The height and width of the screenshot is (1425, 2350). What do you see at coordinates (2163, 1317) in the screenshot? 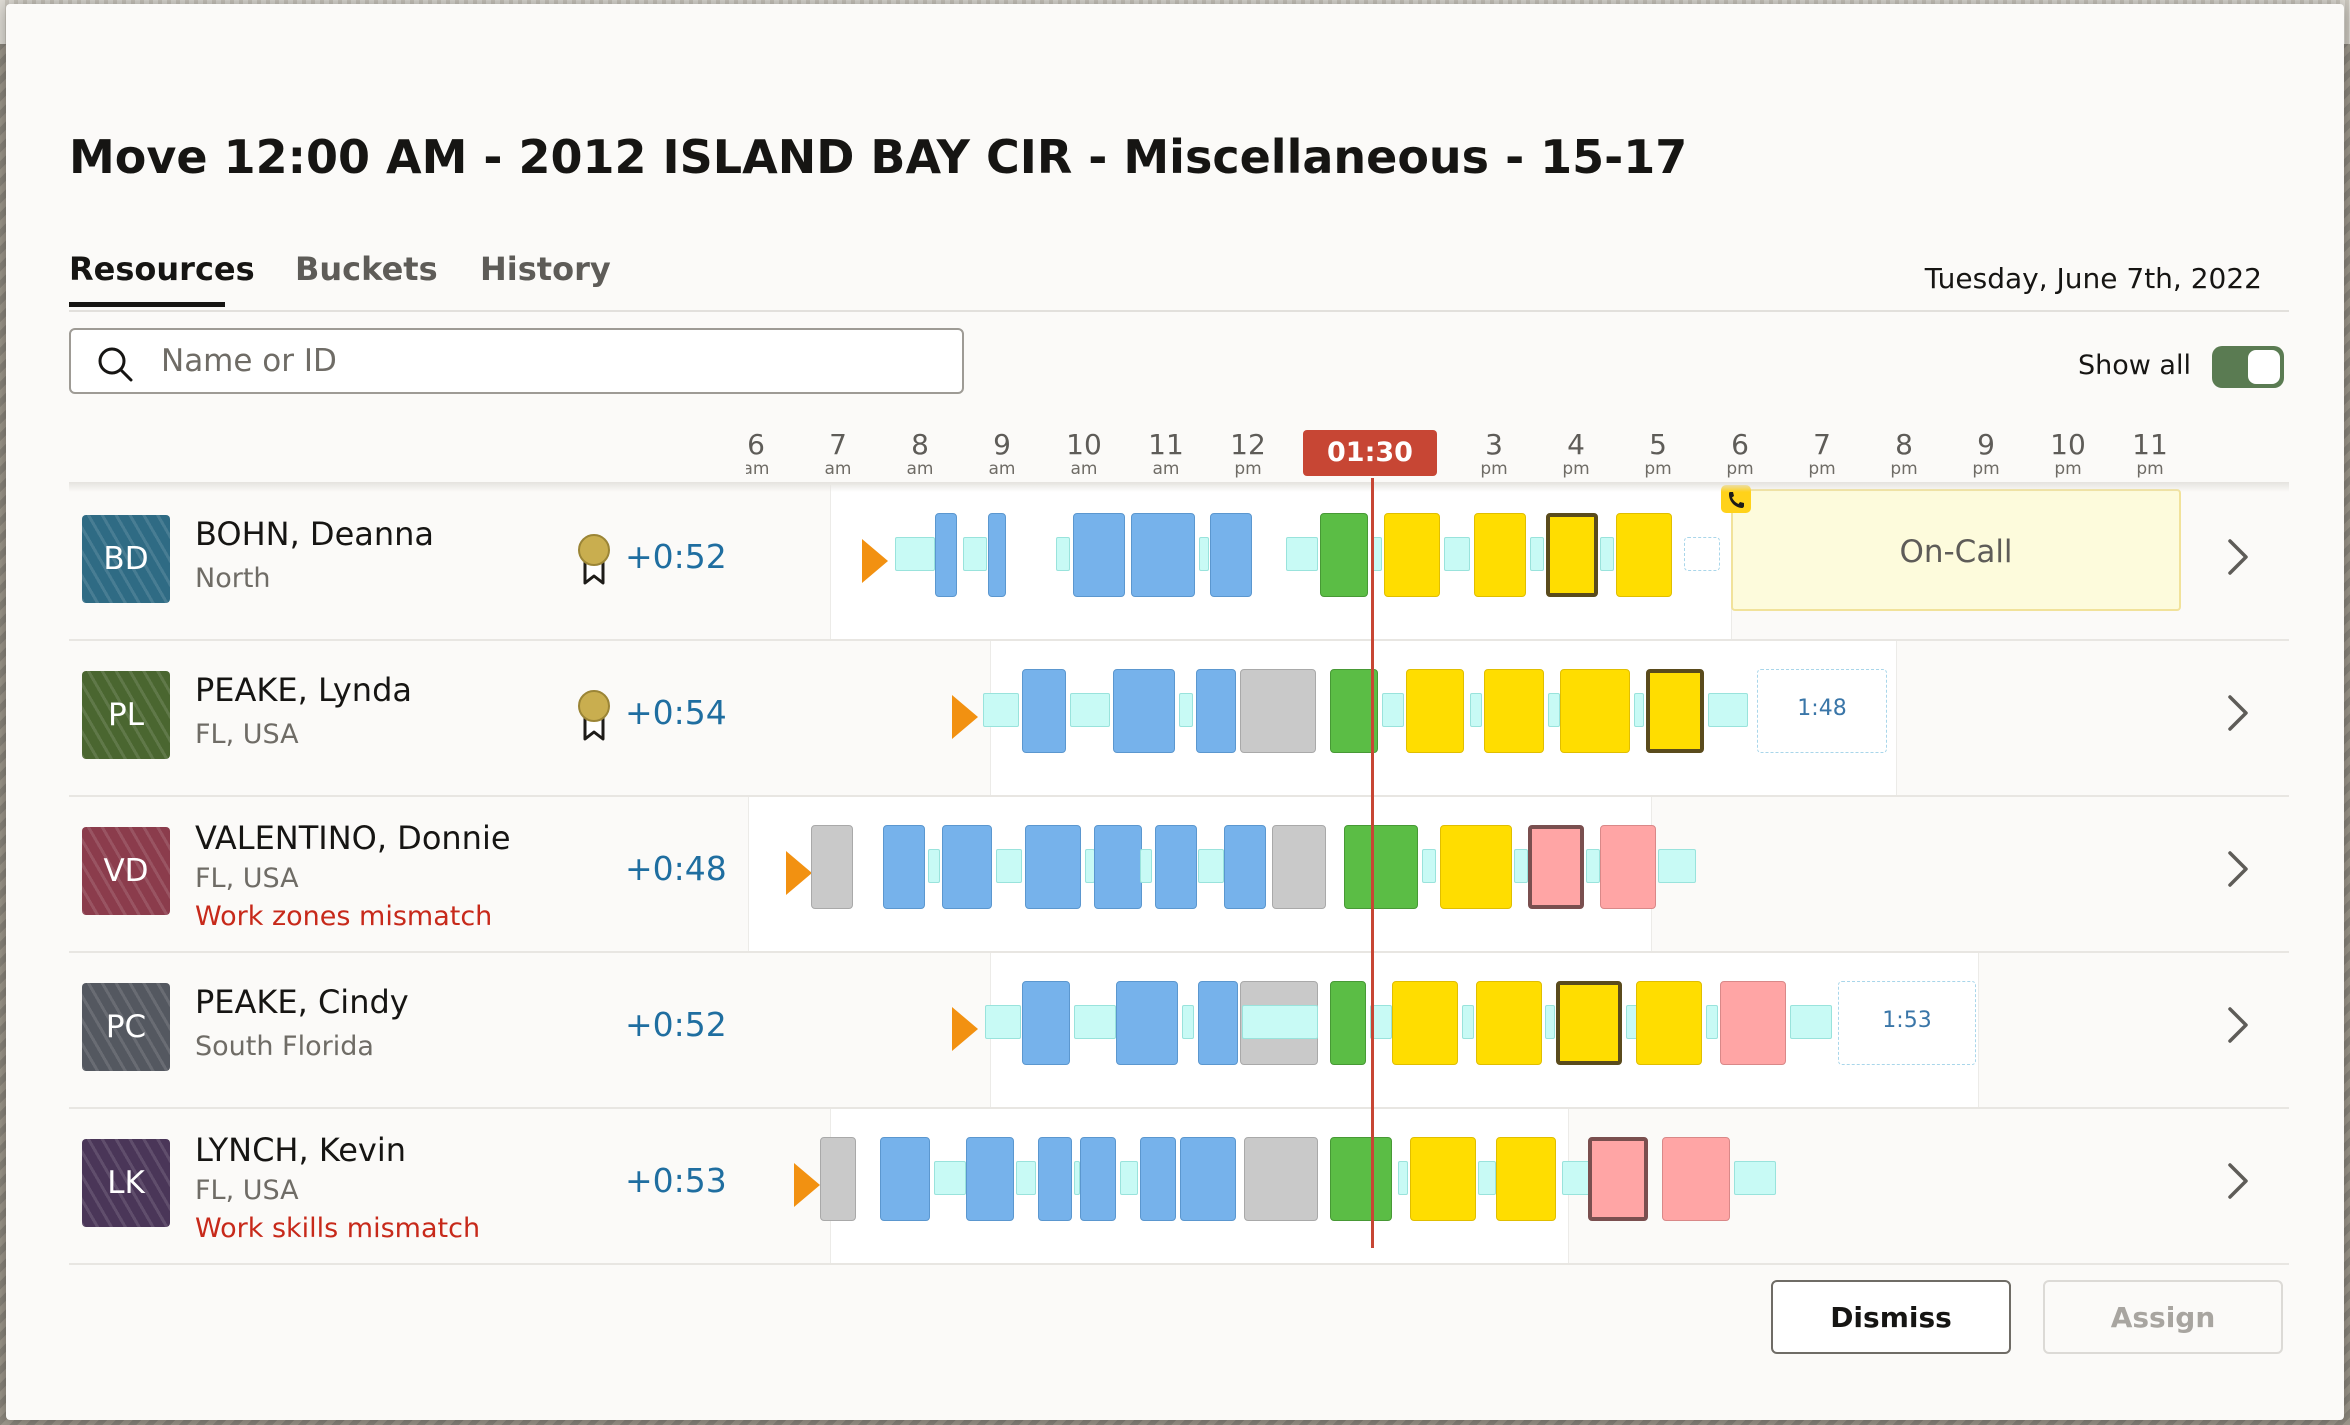
I see `assign-button: Assign` at bounding box center [2163, 1317].